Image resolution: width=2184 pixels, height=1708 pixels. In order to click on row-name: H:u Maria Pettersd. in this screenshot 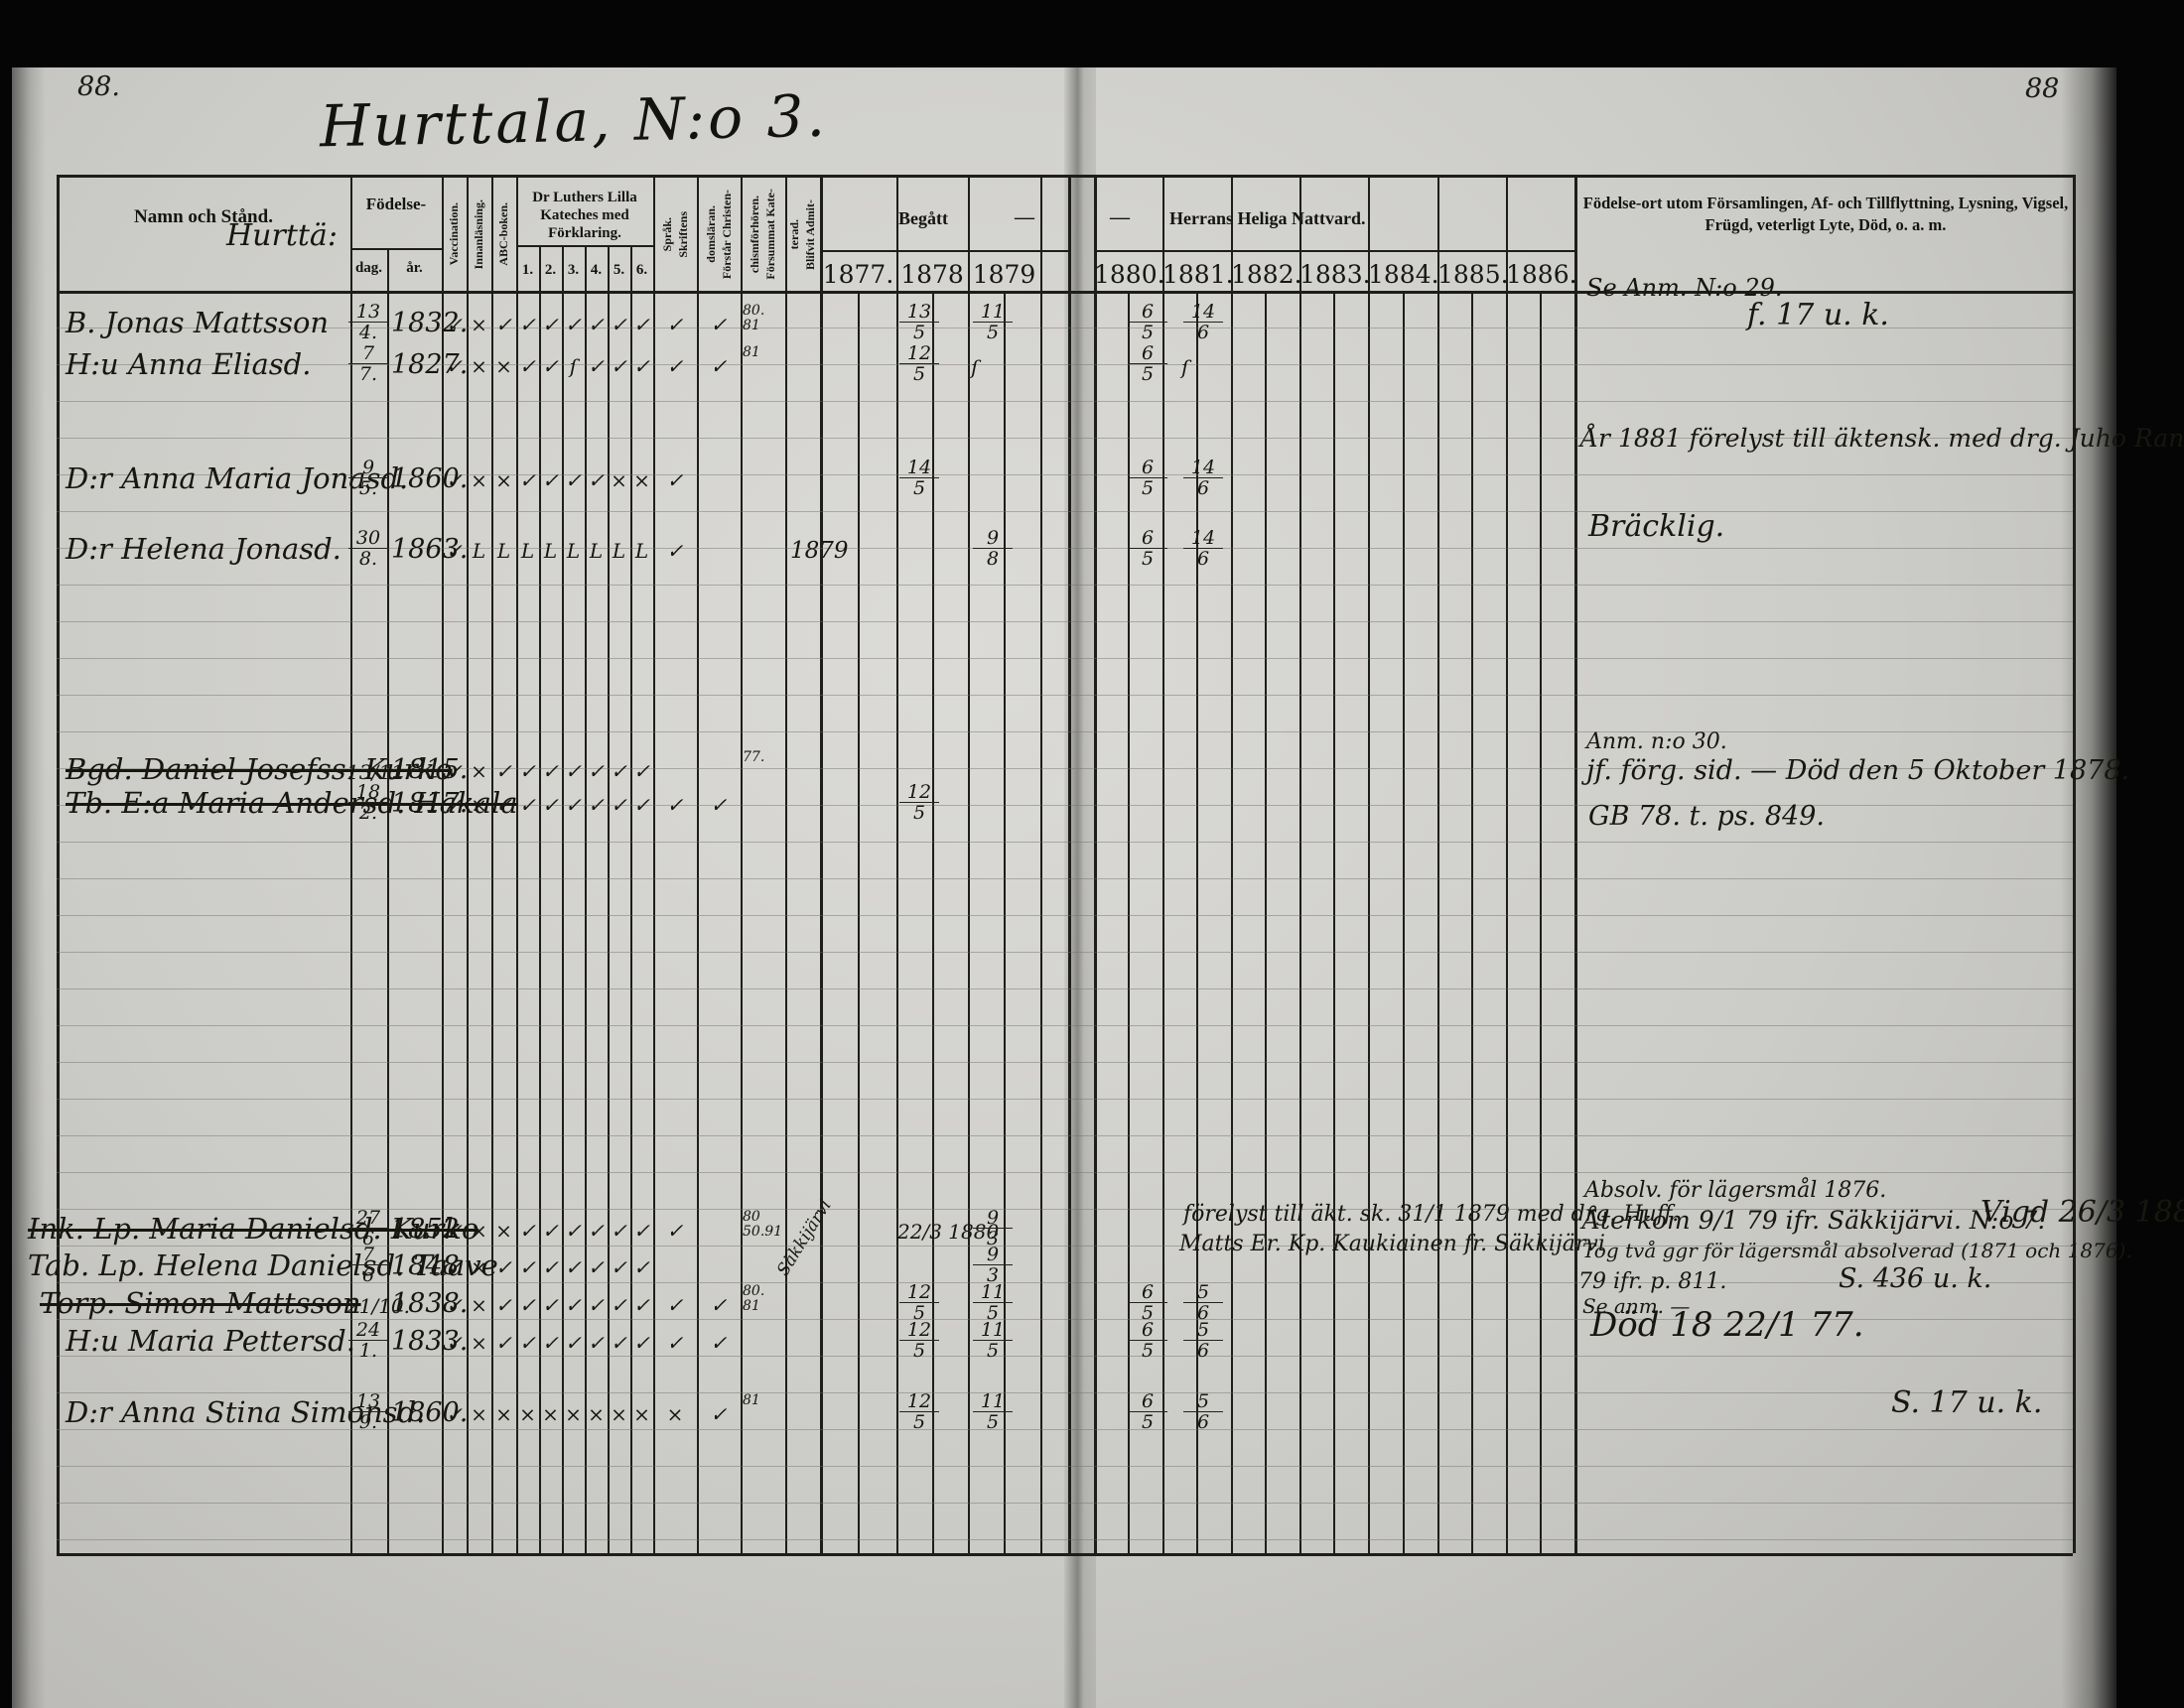, I will do `click(210, 1341)`.